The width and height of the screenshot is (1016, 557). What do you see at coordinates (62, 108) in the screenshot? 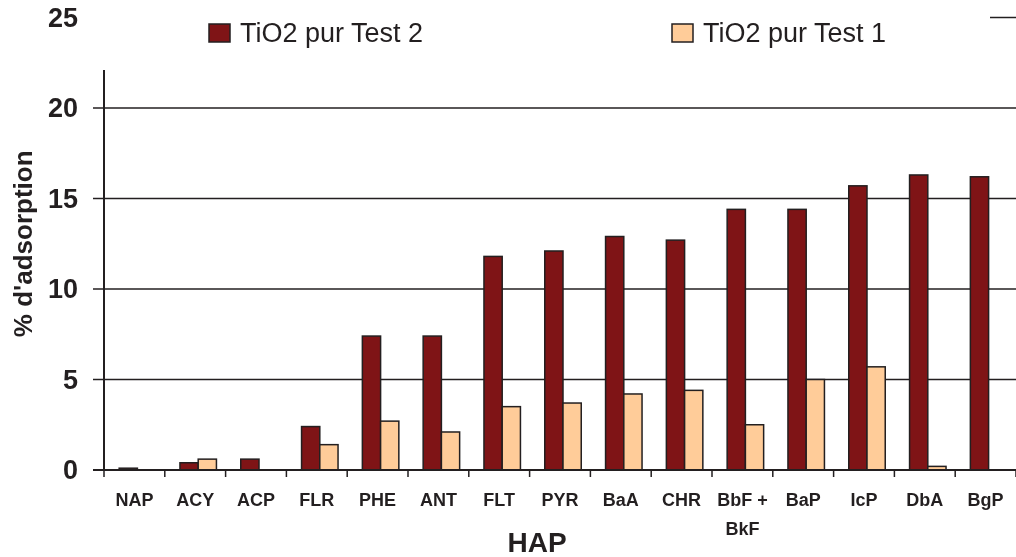
I see `y-tick-label: 20` at bounding box center [62, 108].